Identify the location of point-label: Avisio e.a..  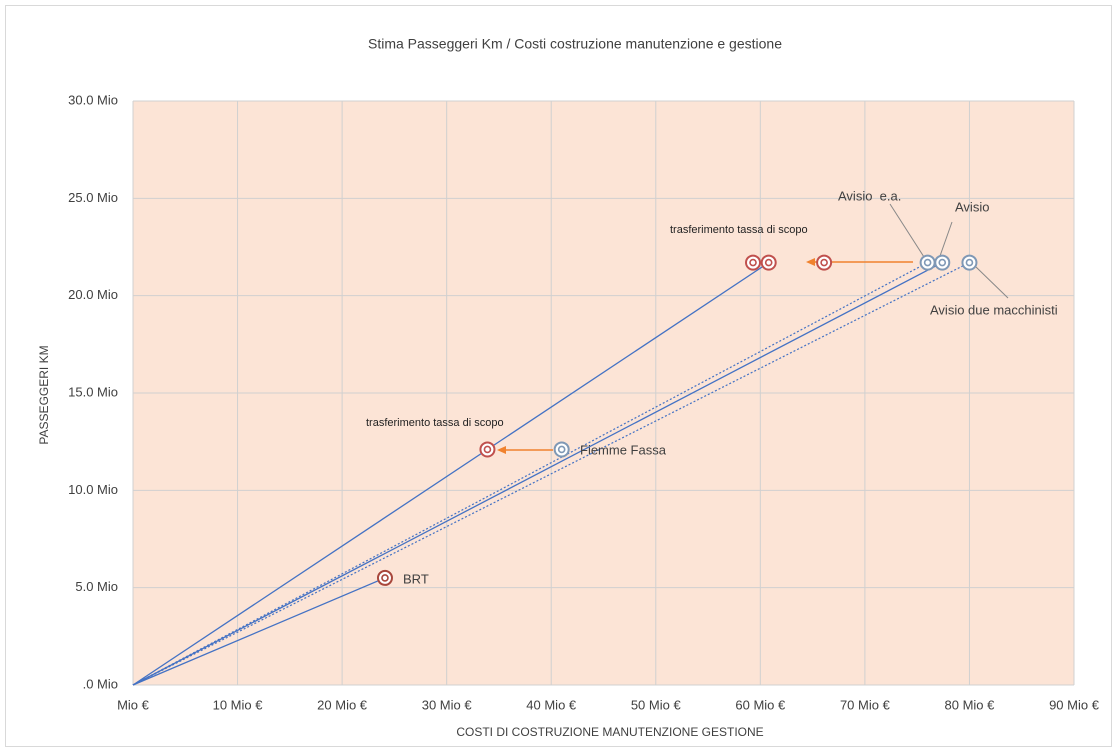
(869, 195).